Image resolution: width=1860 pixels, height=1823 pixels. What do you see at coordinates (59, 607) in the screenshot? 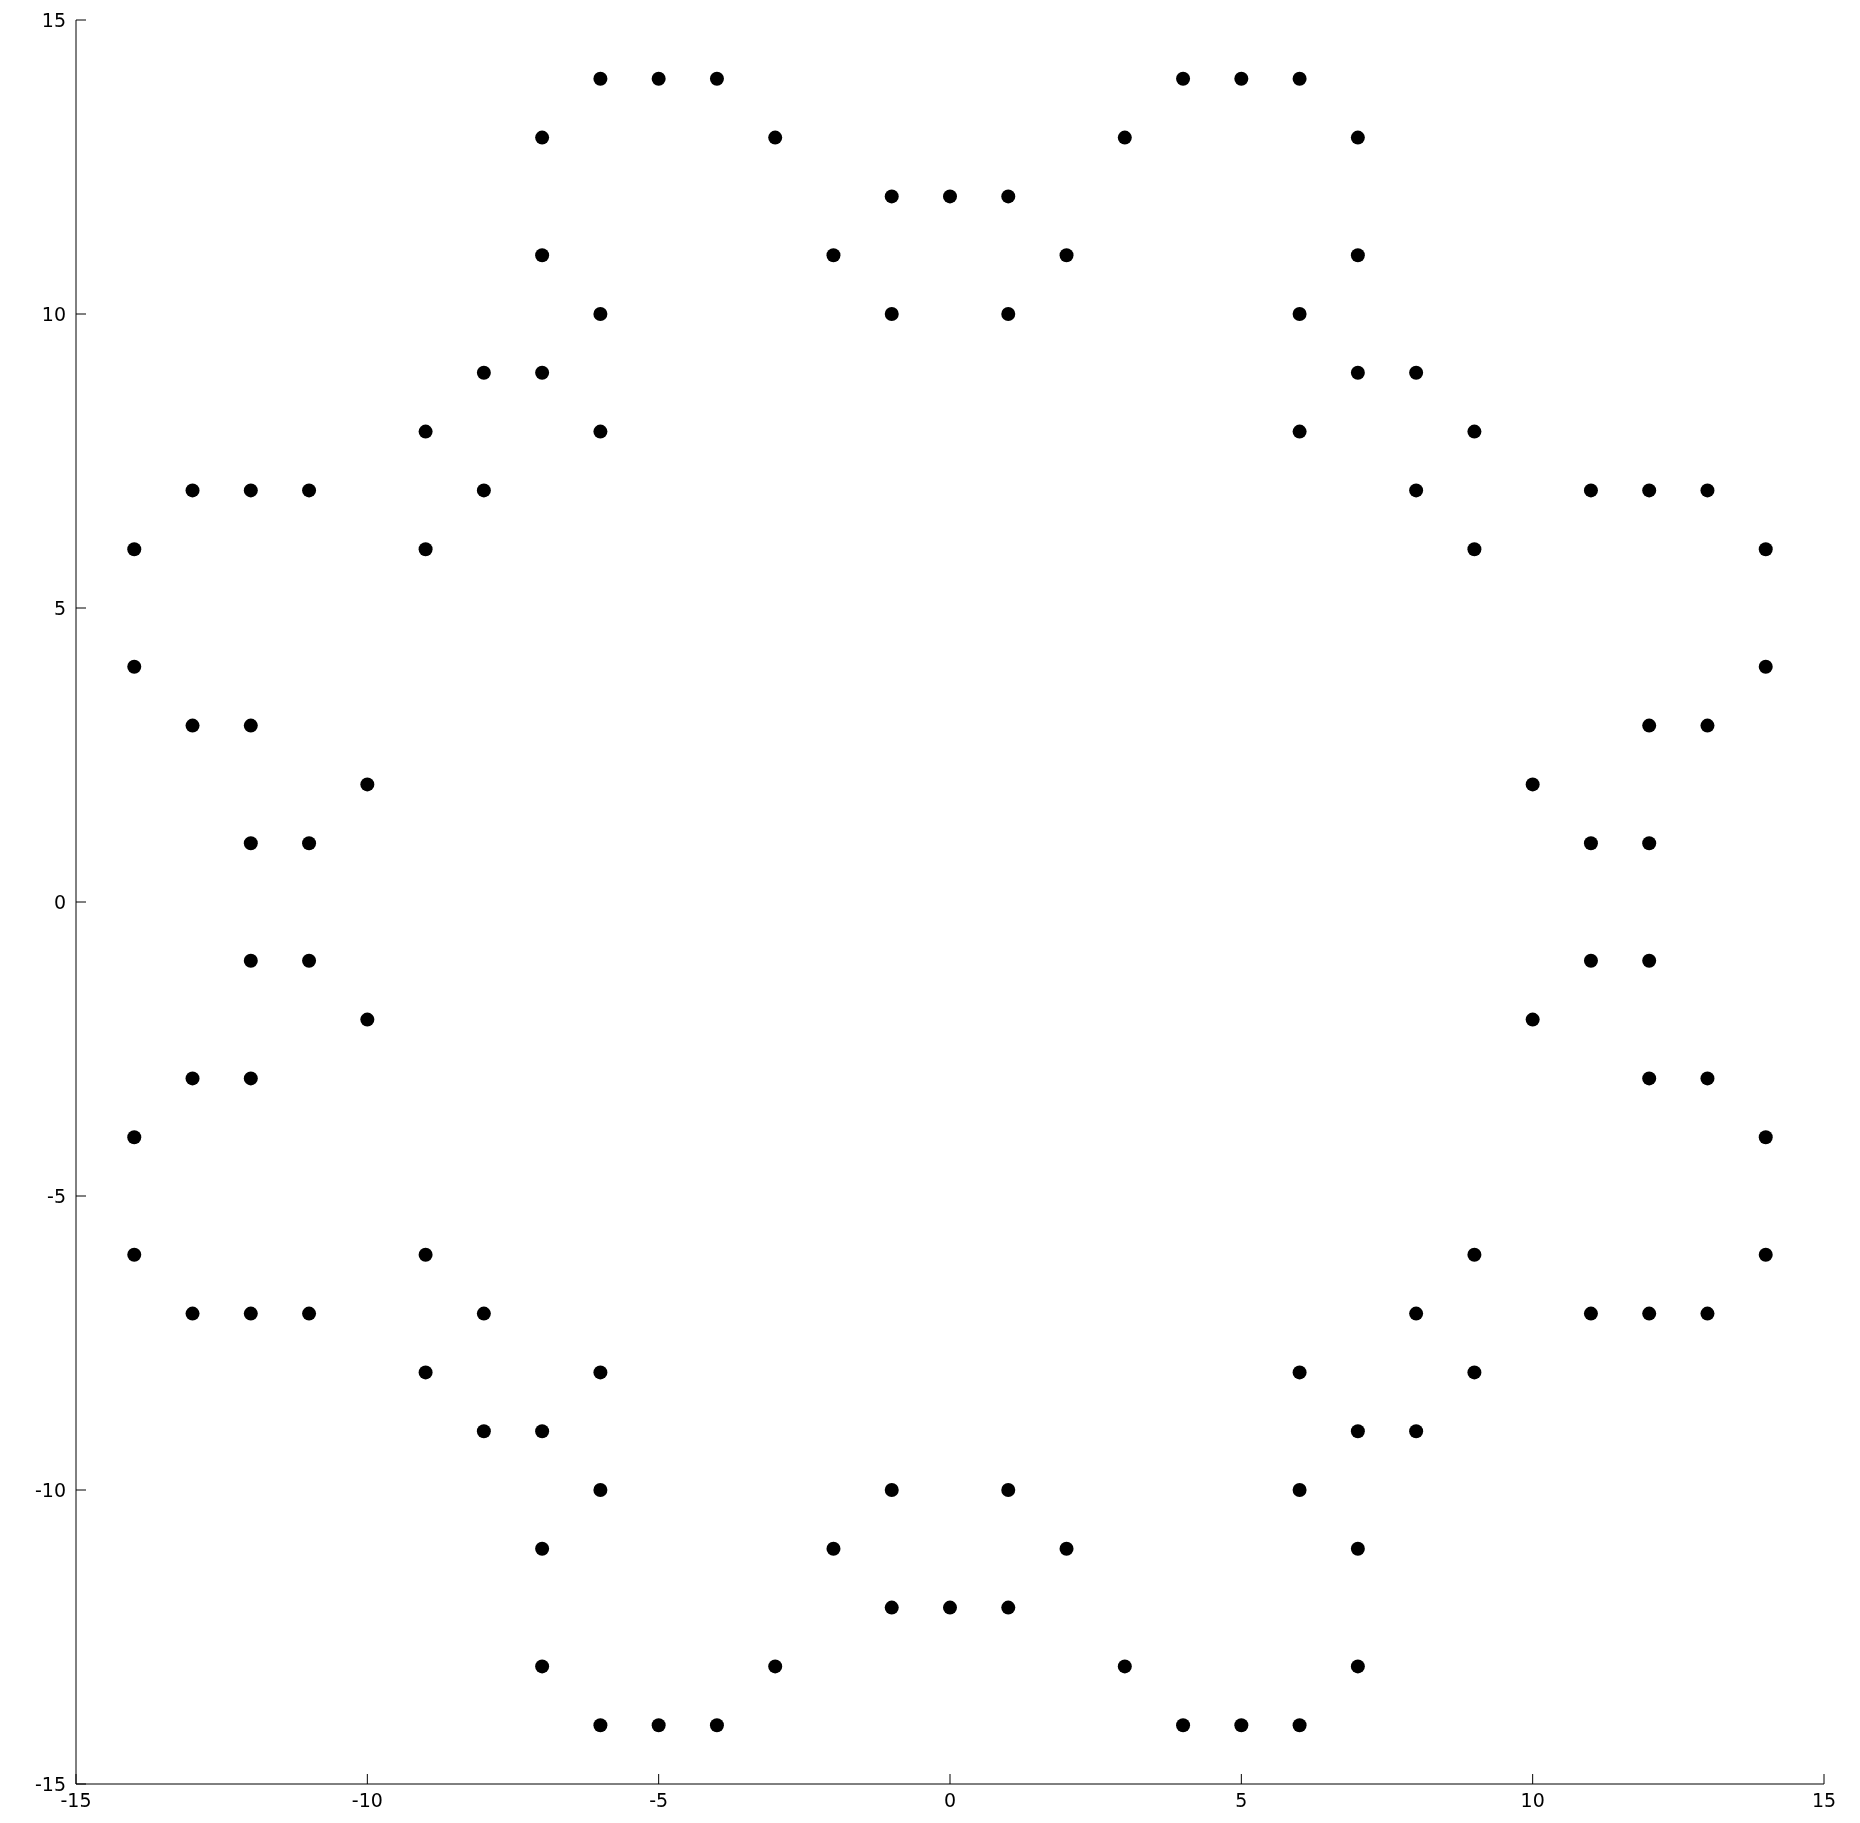
I see `y-tick-label: 5` at bounding box center [59, 607].